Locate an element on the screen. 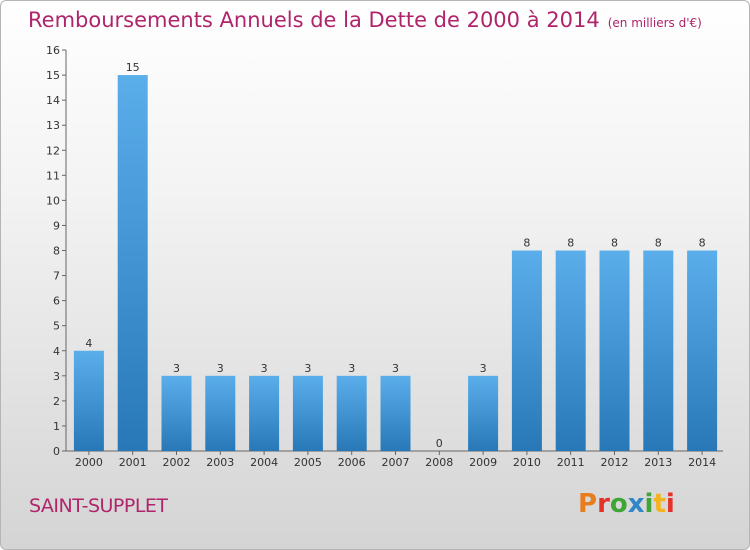 The width and height of the screenshot is (750, 550). bar-2004 is located at coordinates (264, 413).